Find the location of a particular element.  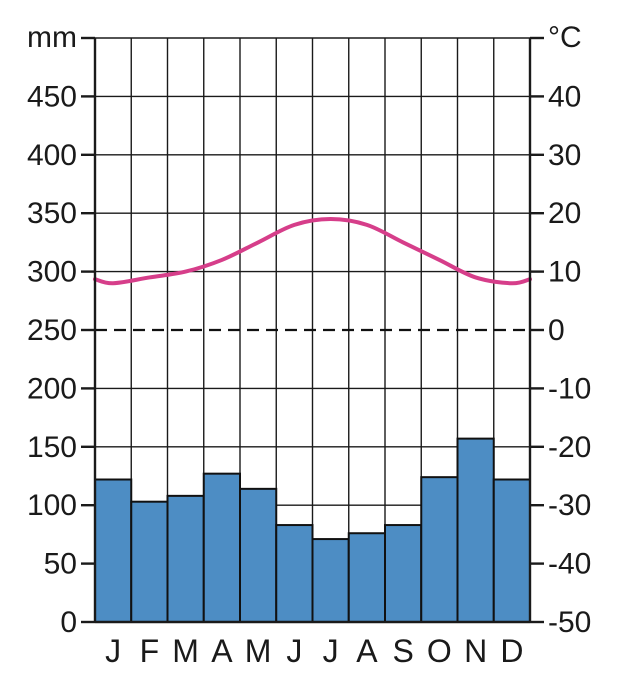

right-tick-label: 40 is located at coordinates (564, 96).